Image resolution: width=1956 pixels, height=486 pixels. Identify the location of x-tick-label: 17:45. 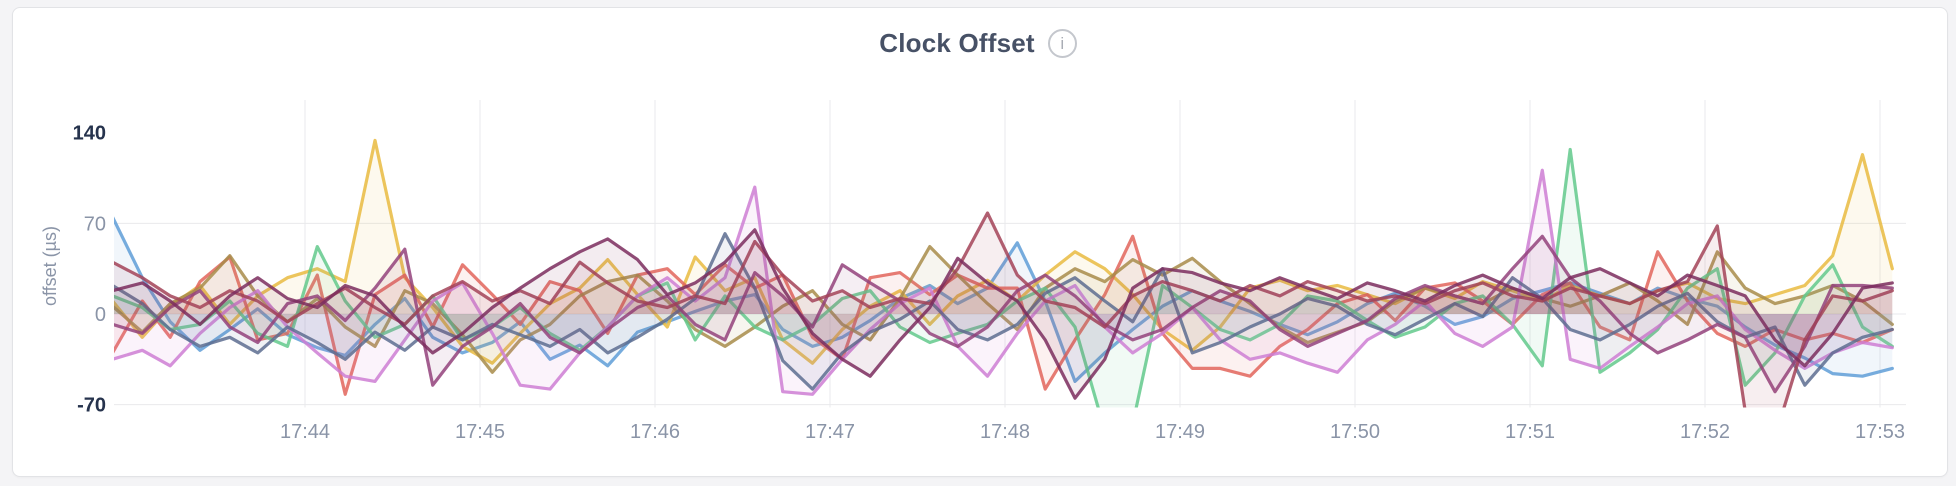
(480, 432).